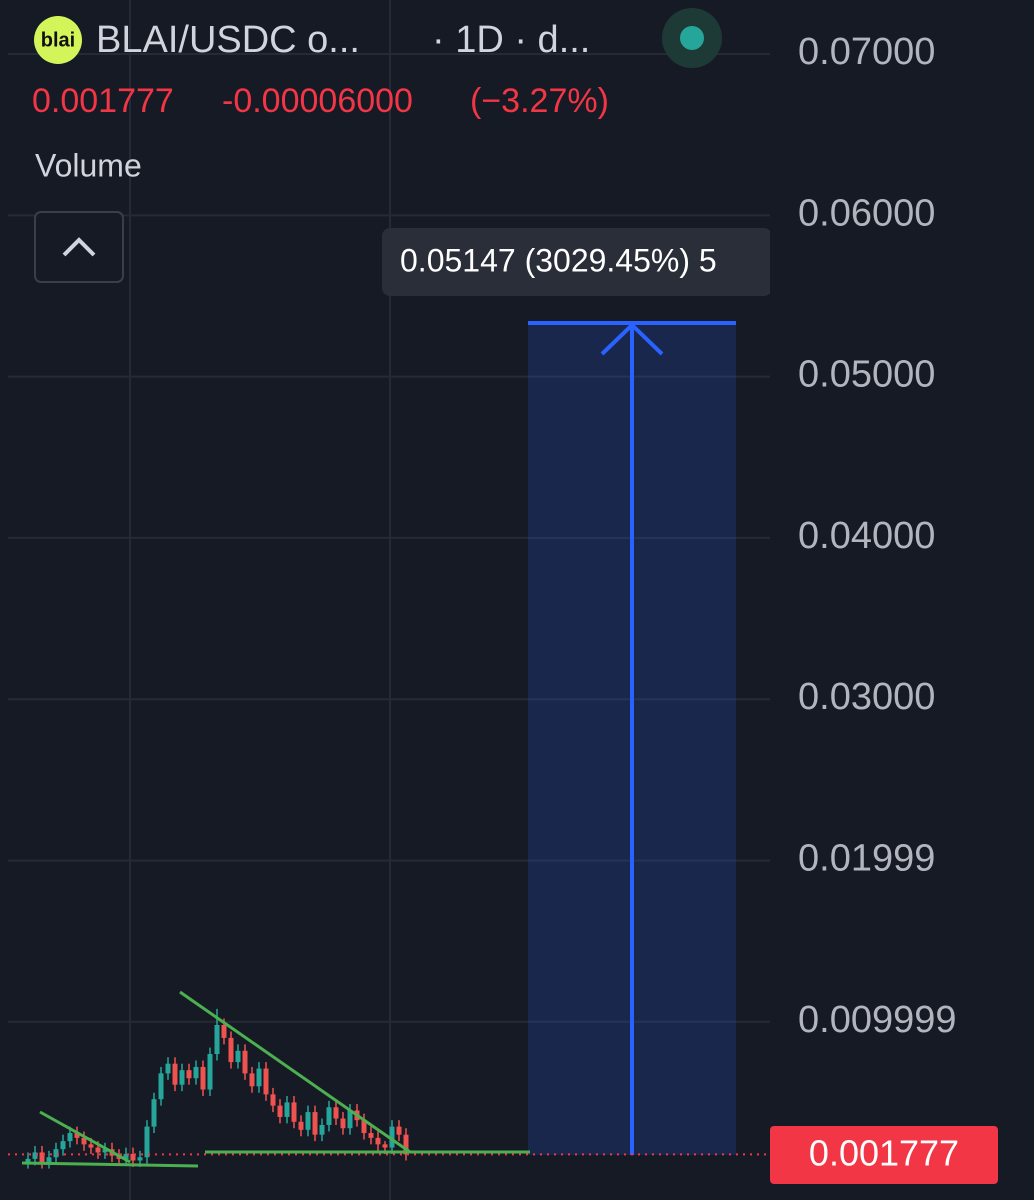  What do you see at coordinates (88, 165) in the screenshot?
I see `indicator: Volume` at bounding box center [88, 165].